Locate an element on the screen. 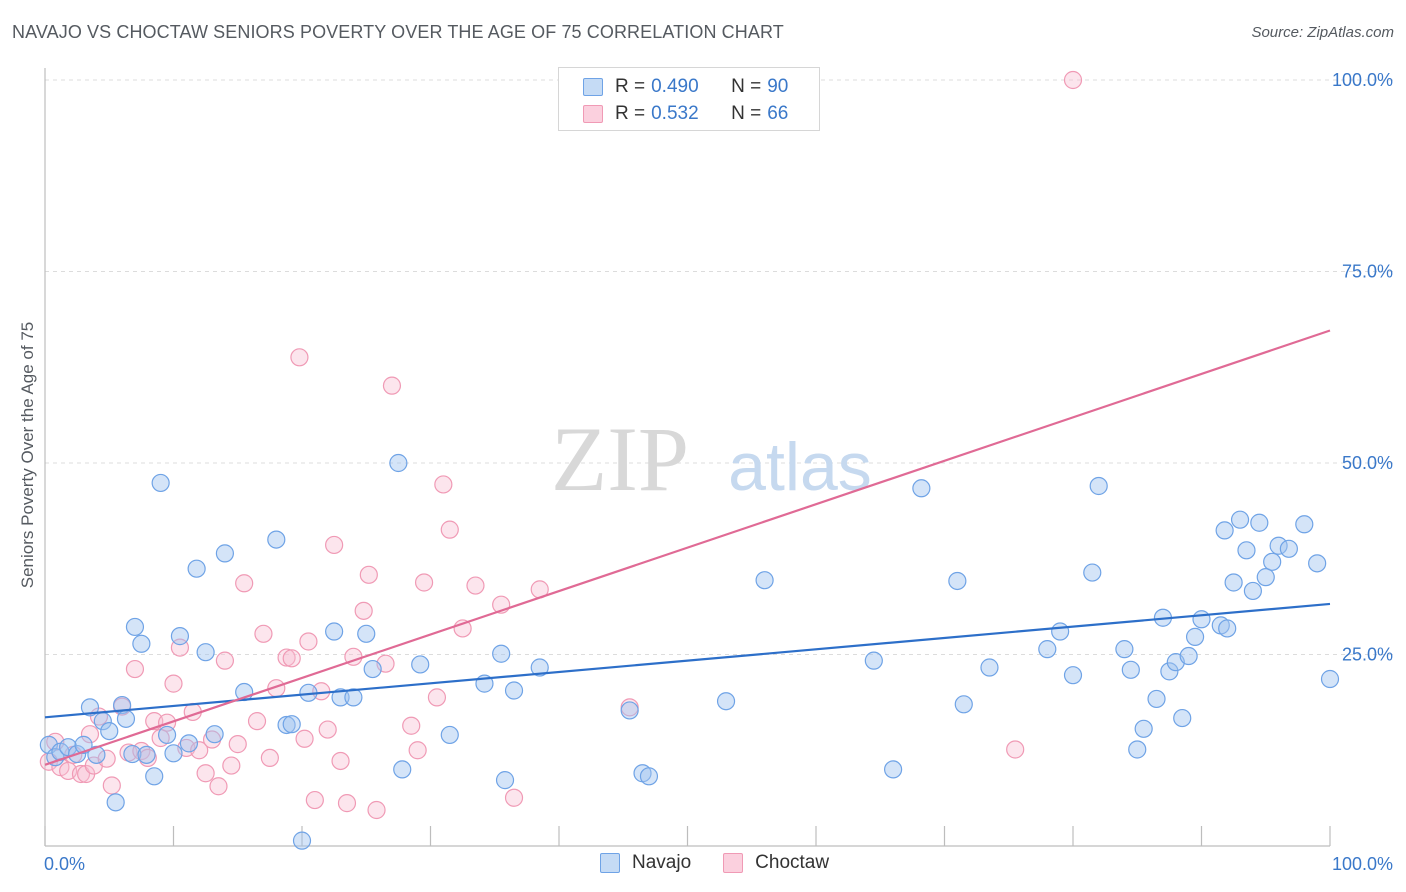 The image size is (1406, 892). series-legend: Navajo Choctaw is located at coordinates (730, 863).